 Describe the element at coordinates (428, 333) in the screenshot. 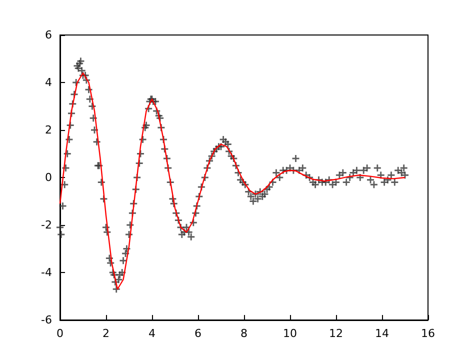

I see `x-tick-label: 16` at that location.